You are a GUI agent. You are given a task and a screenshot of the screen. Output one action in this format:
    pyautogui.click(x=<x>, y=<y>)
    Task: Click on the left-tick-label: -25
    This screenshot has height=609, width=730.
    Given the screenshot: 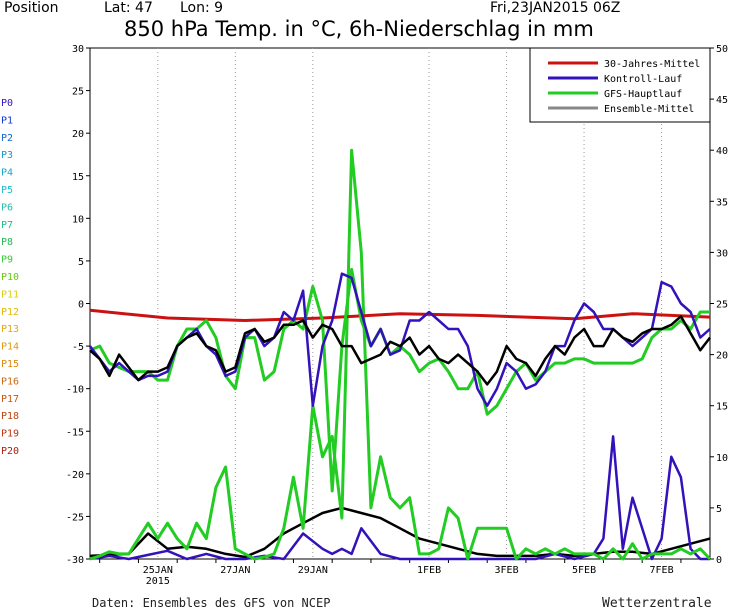 What is the action you would take?
    pyautogui.click(x=75, y=517)
    